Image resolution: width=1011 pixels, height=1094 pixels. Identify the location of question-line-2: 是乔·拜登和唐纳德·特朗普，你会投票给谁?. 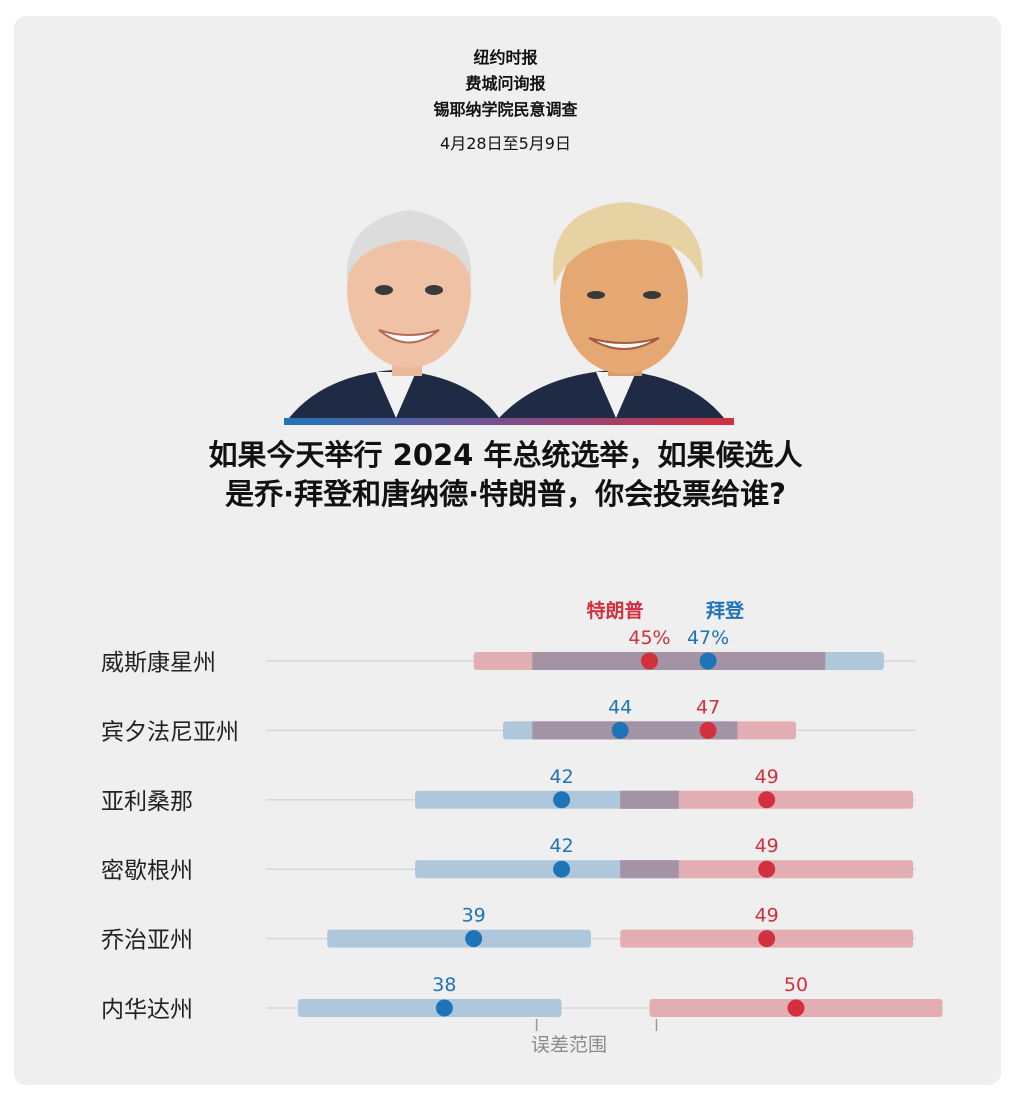
(505, 494).